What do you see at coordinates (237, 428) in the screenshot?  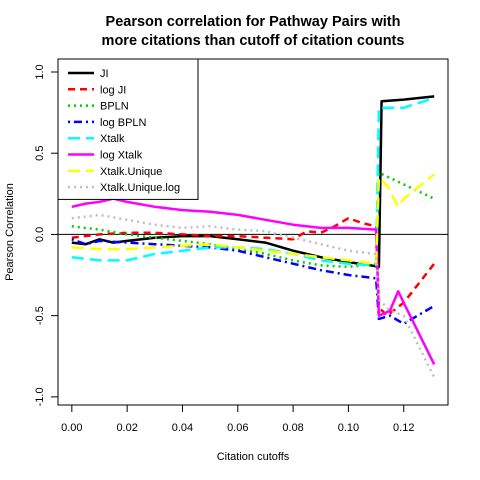 I see `x-tick-label: 0.06` at bounding box center [237, 428].